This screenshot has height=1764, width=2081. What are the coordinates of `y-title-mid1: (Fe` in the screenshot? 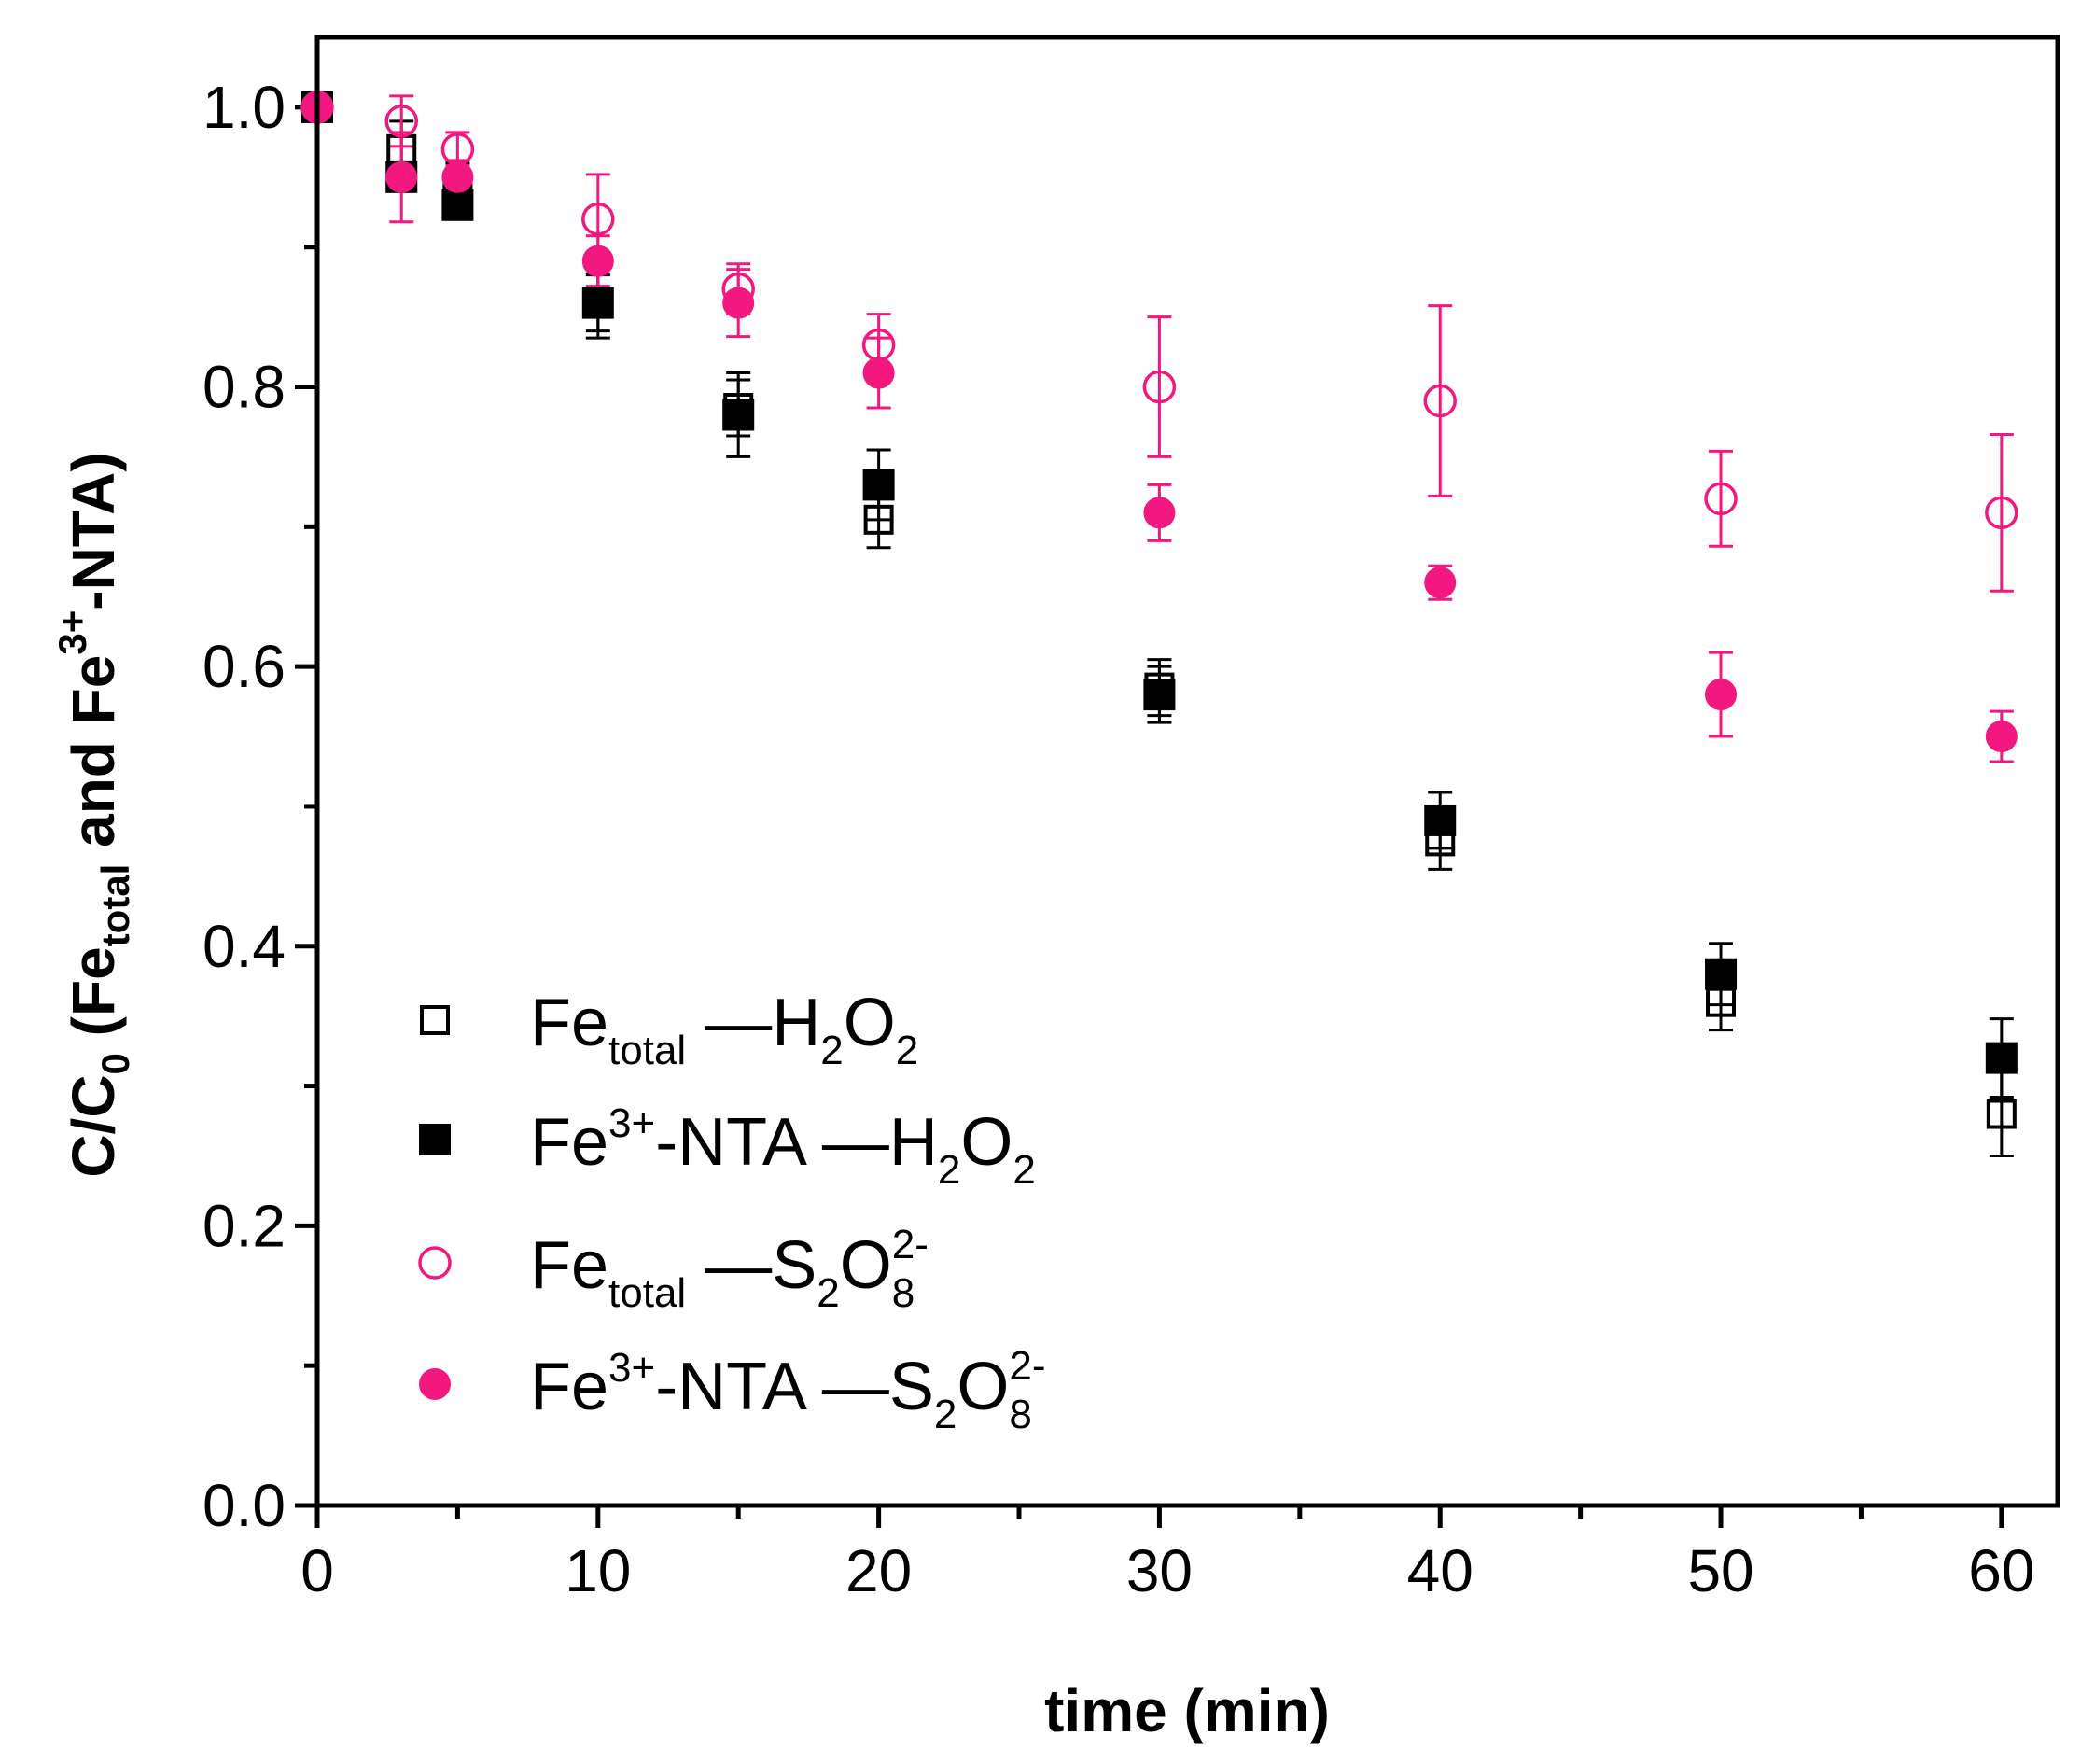 It's located at (93, 999).